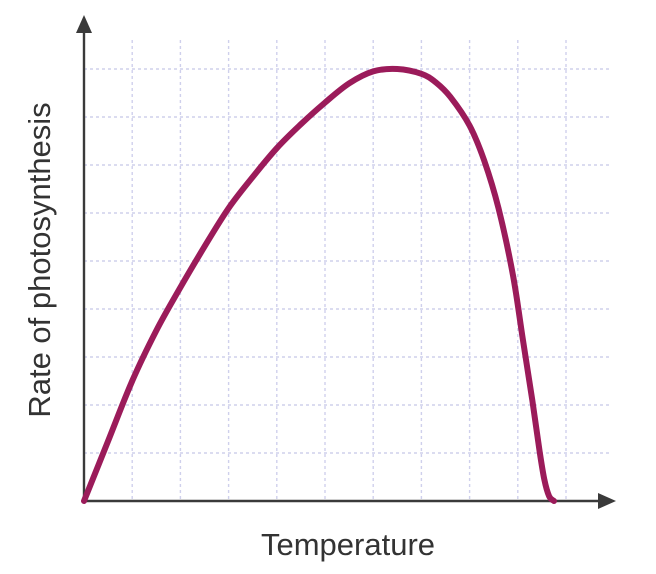 The image size is (656, 574). Describe the element at coordinates (348, 544) in the screenshot. I see `x-axis-label: Temperature` at that location.